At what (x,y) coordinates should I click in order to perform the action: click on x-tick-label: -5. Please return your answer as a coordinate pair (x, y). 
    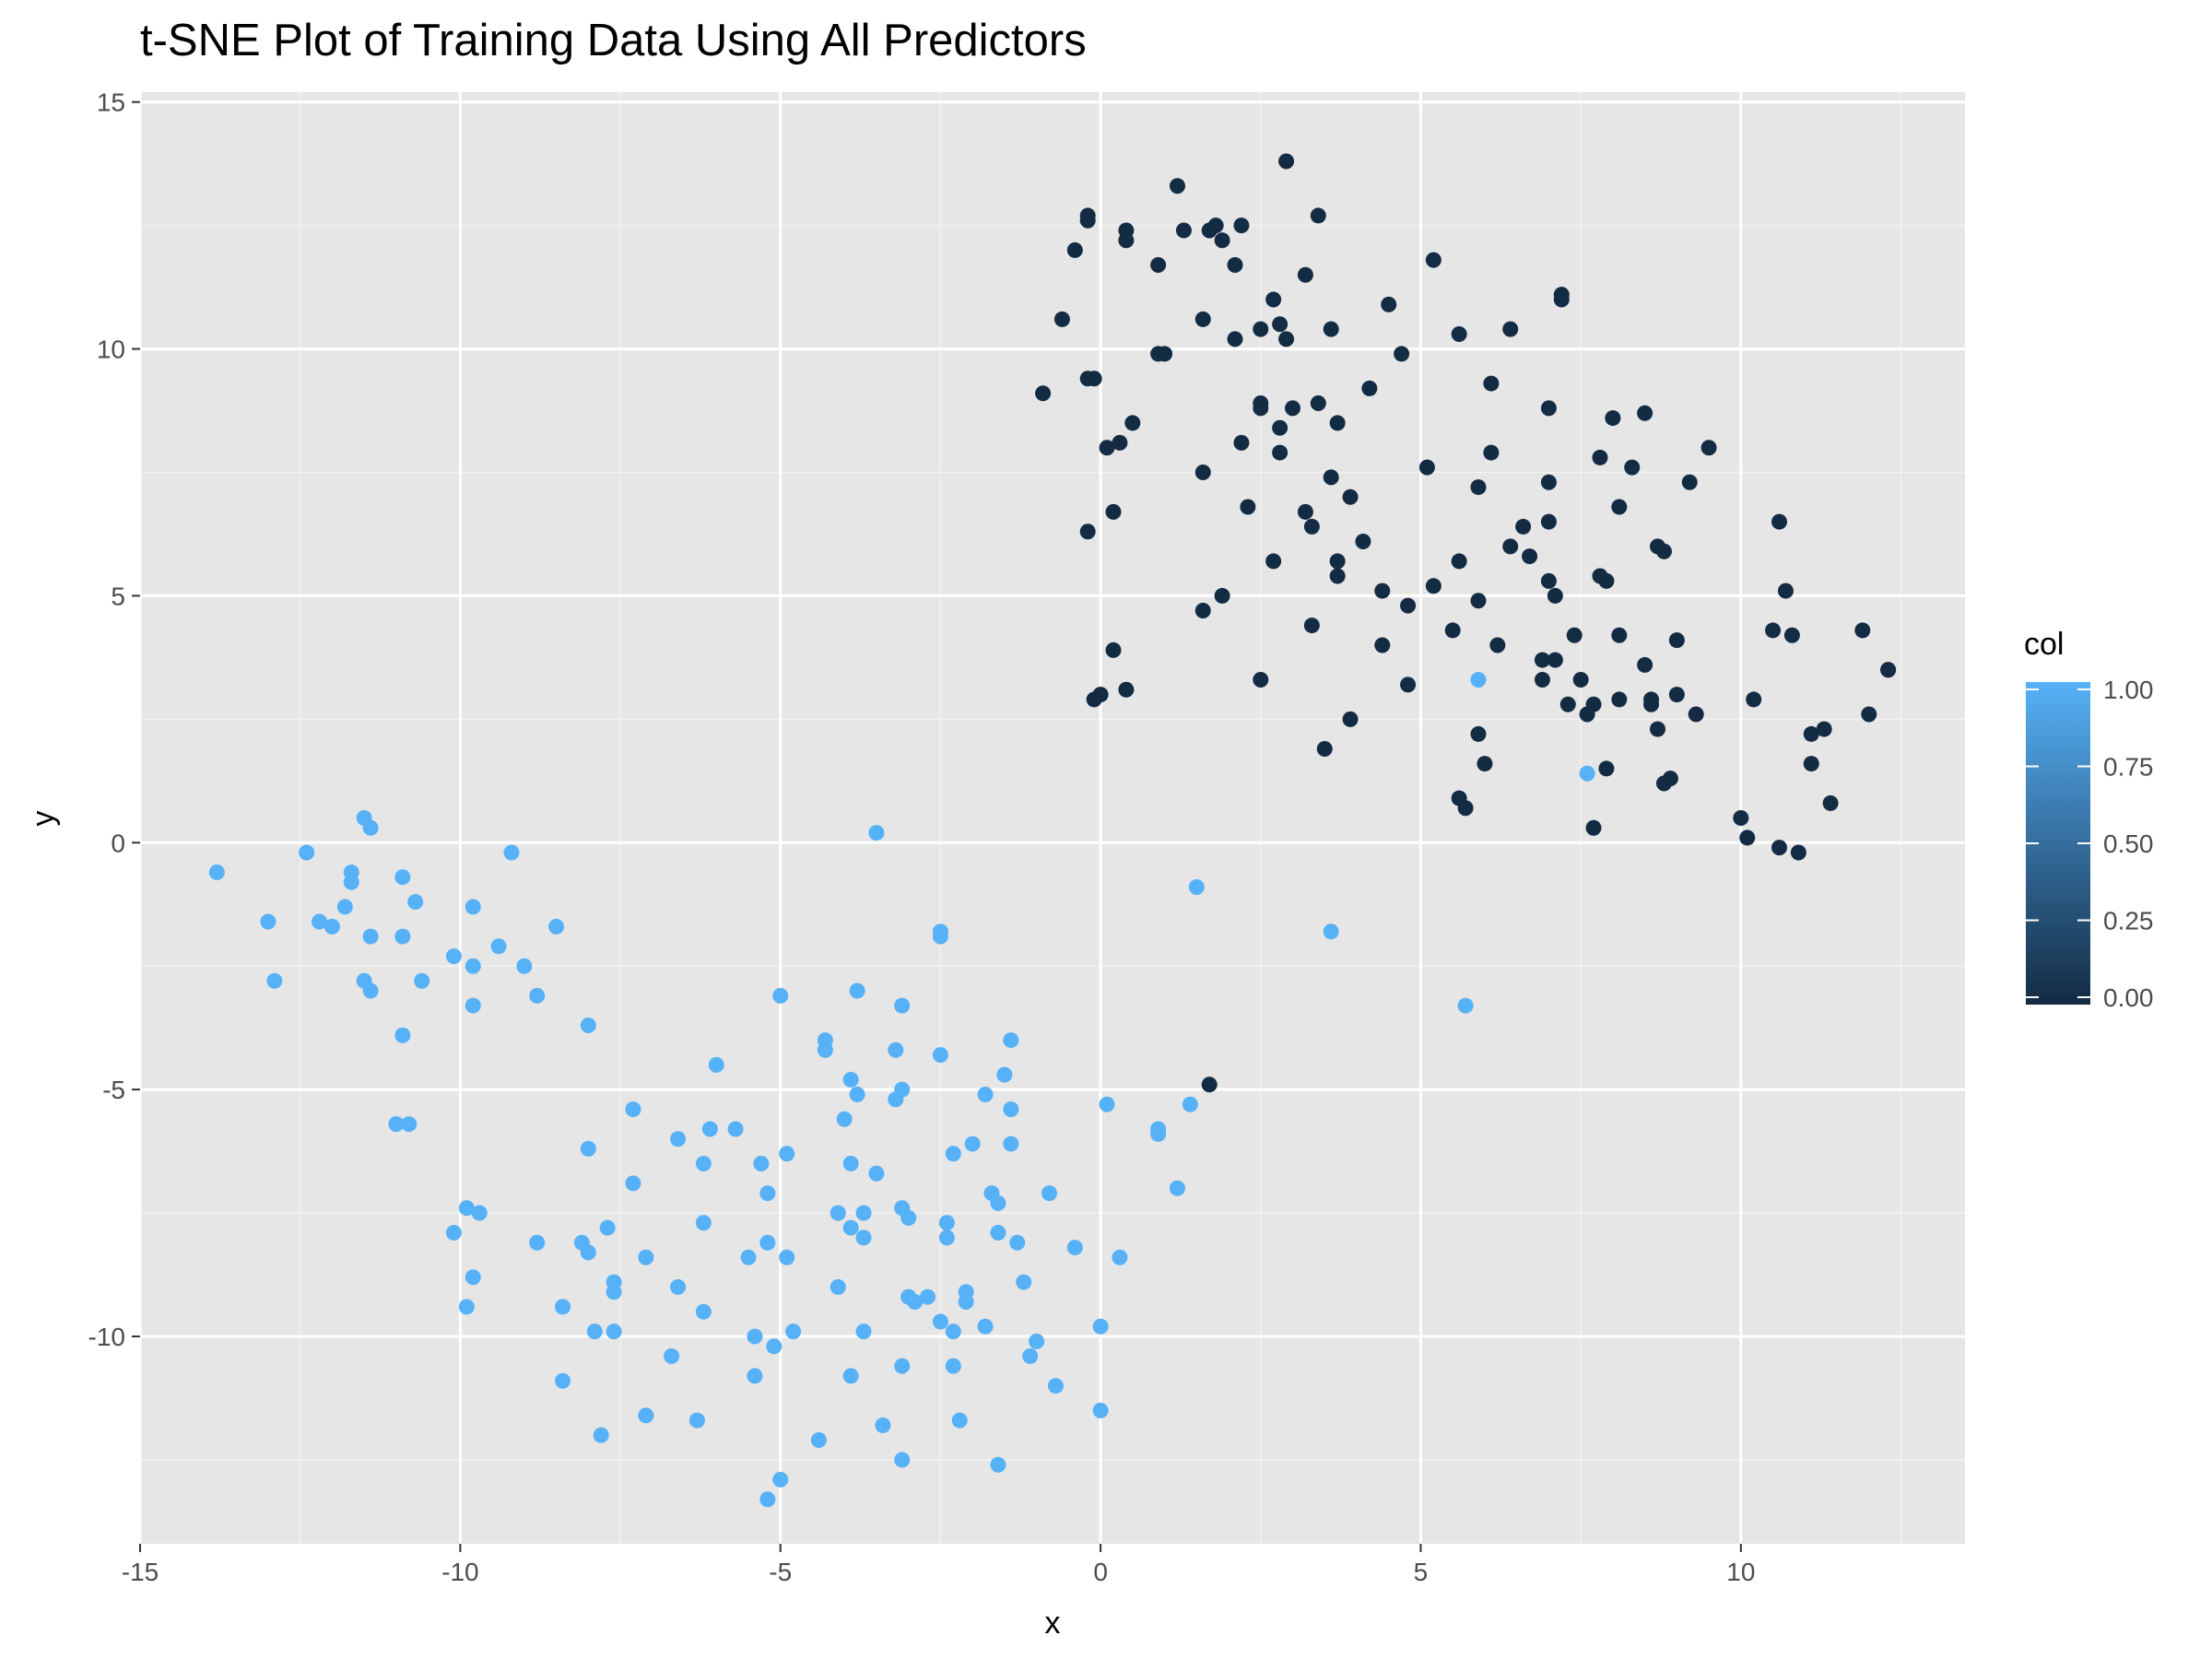
    Looking at the image, I should click on (780, 1572).